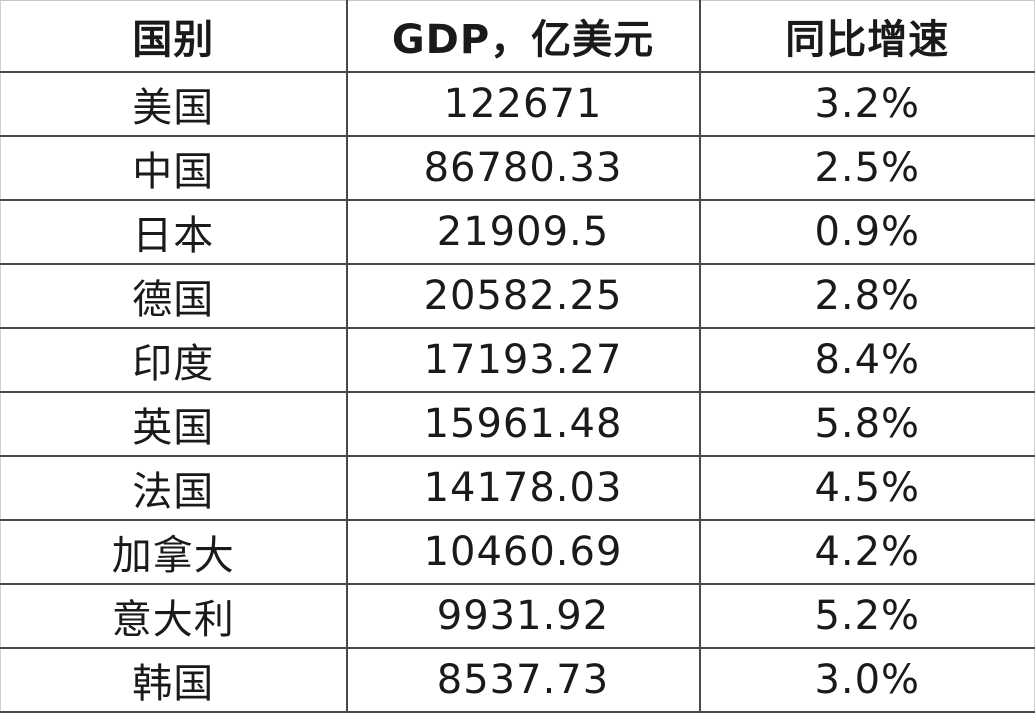  What do you see at coordinates (523, 488) in the screenshot?
I see `cell-gdp: 14178.03` at bounding box center [523, 488].